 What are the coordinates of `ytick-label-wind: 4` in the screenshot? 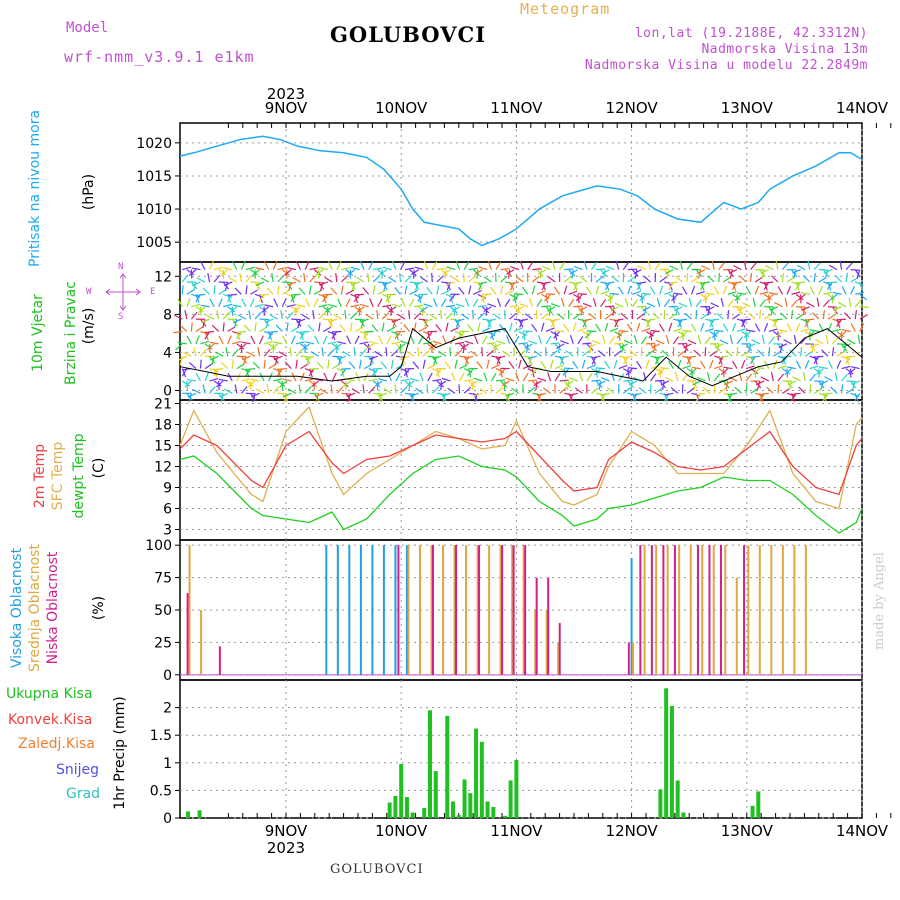 It's located at (167, 353).